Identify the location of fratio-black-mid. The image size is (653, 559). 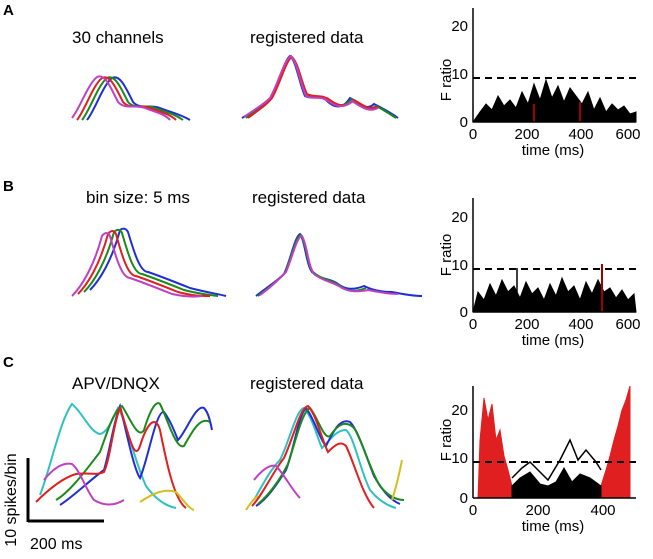
(556, 482).